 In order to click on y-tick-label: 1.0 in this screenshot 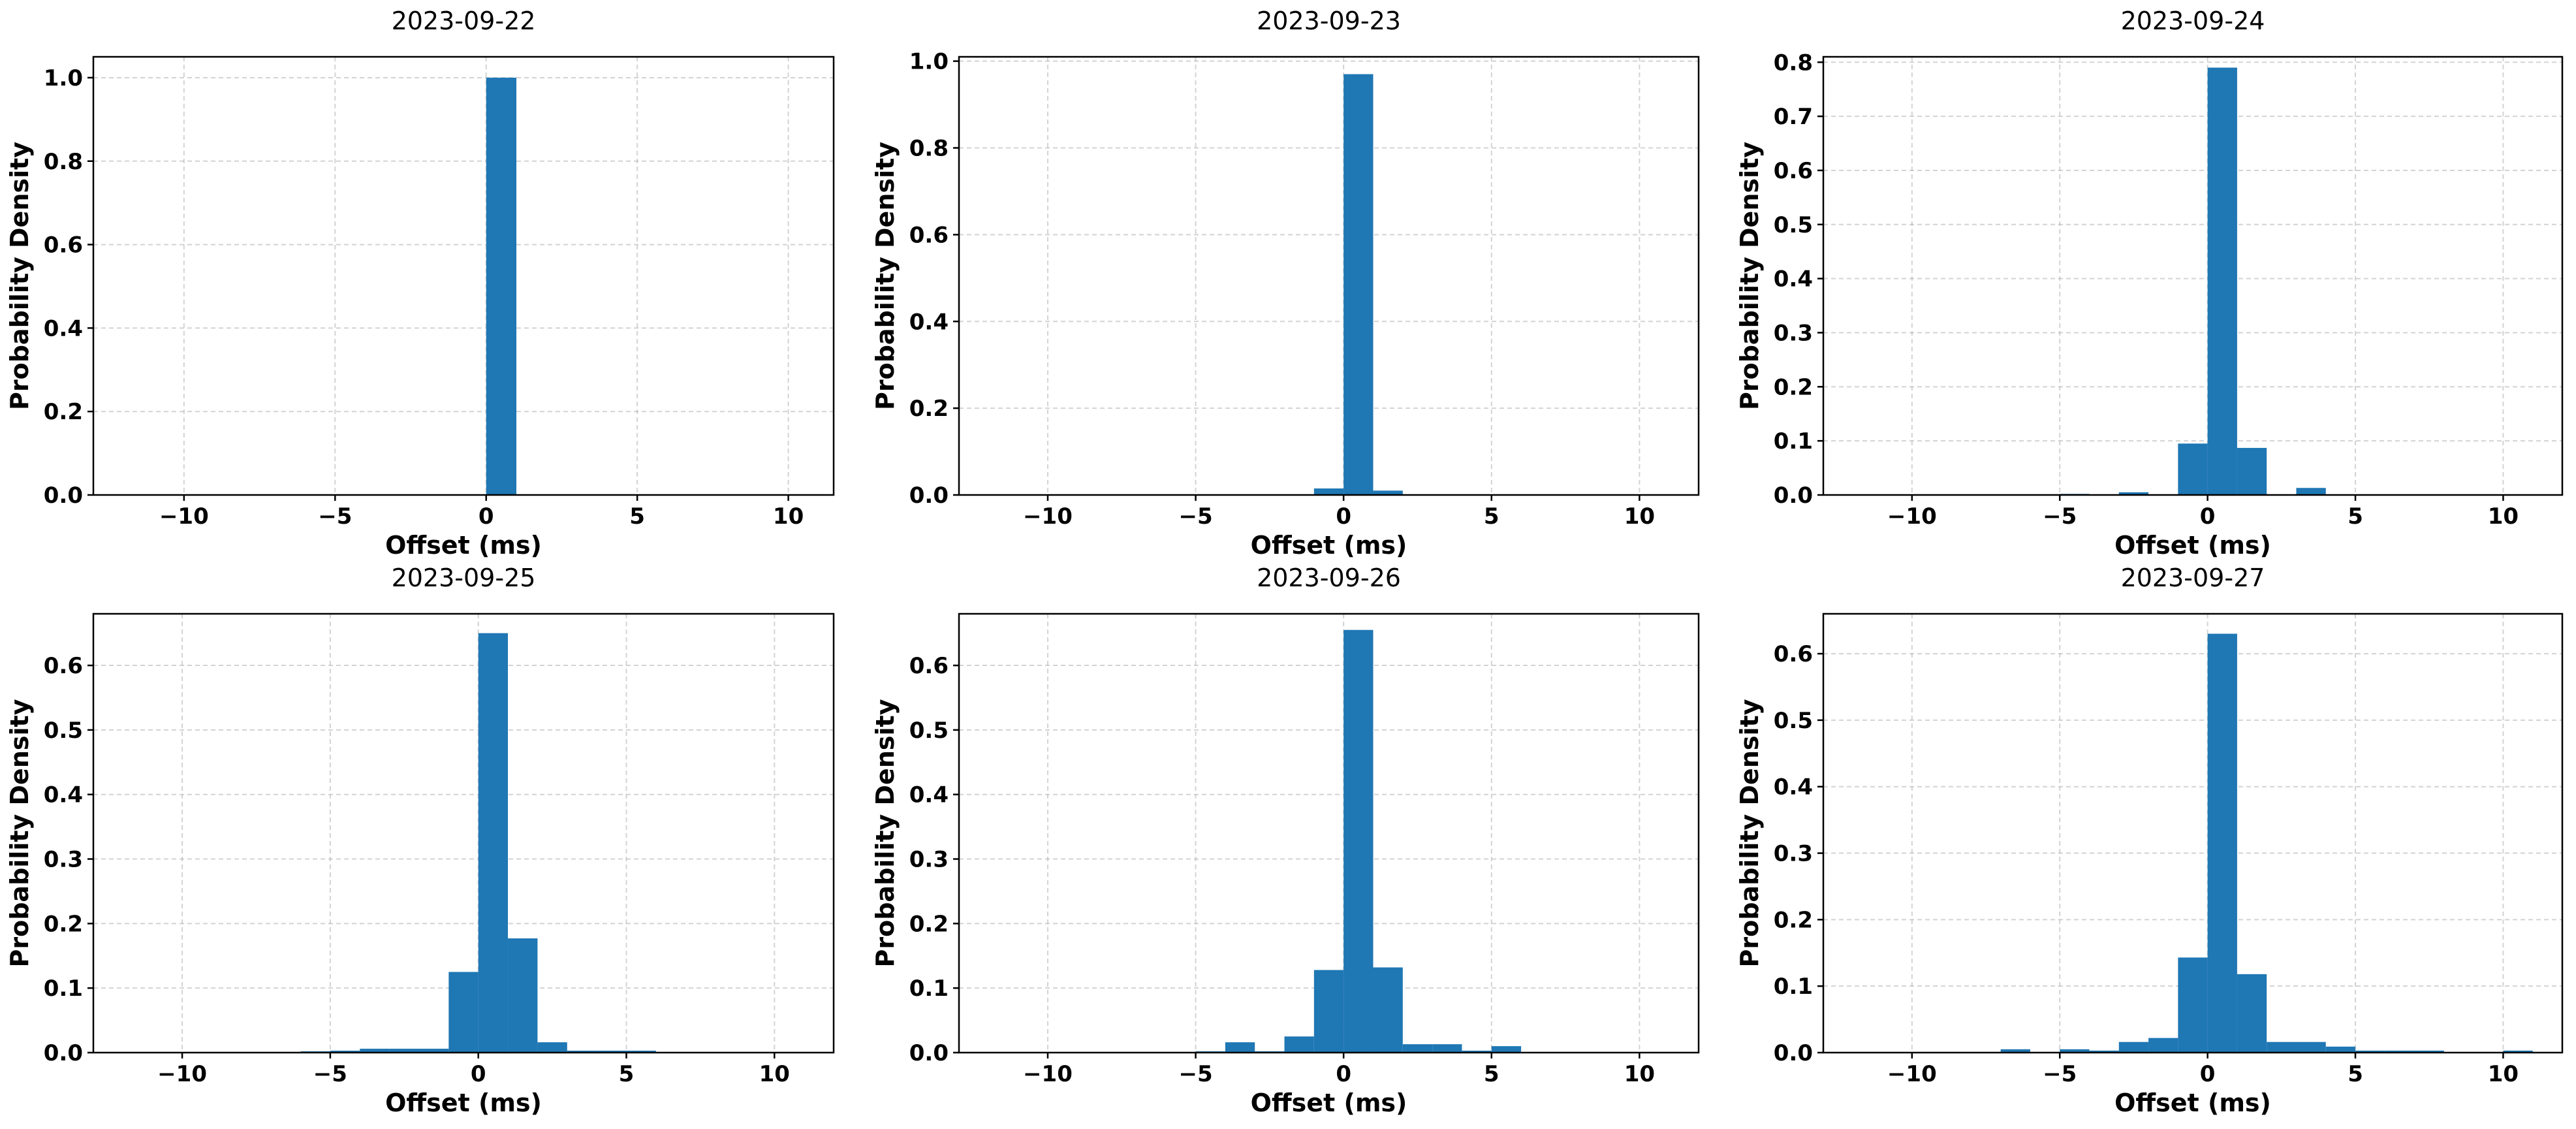, I will do `click(64, 78)`.